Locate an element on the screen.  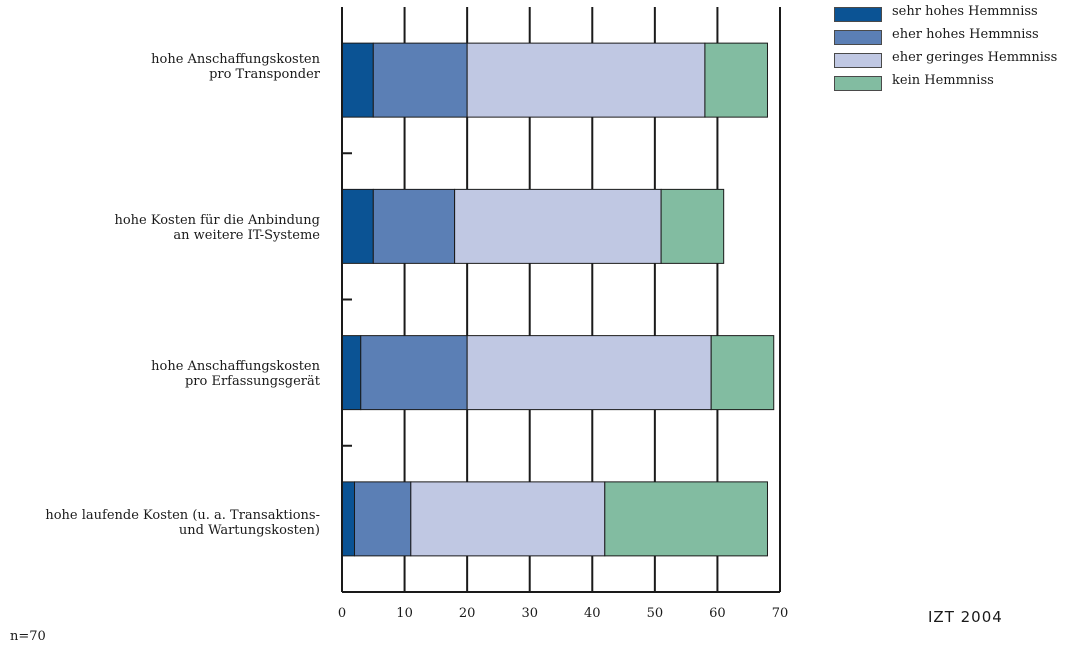
legend-label: eher hohes Hemmniss is located at coordinates (965, 34).